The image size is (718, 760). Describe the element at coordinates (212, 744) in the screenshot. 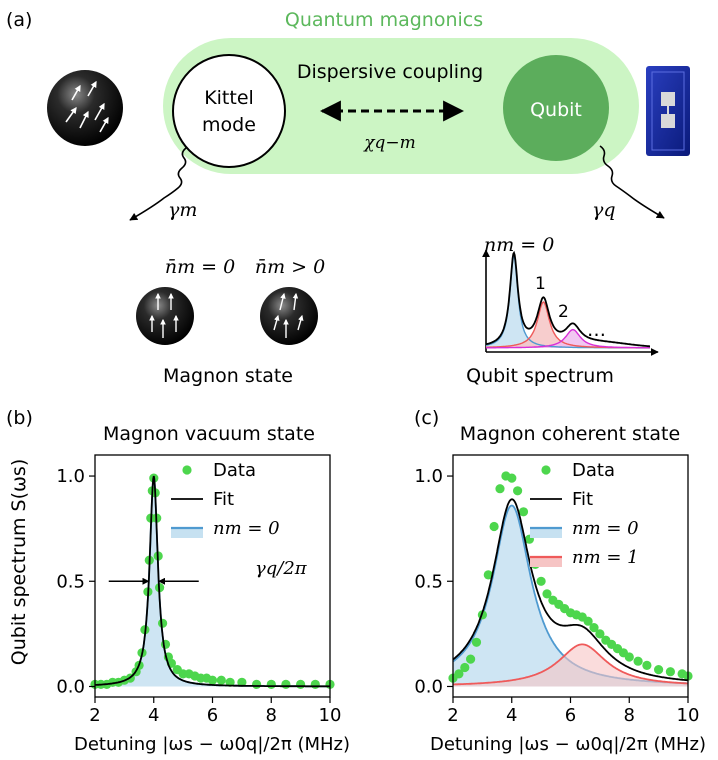

I see `chart-b-x-axis-label: Detuning |ωs − ω0q|/2π (MHz)` at that location.